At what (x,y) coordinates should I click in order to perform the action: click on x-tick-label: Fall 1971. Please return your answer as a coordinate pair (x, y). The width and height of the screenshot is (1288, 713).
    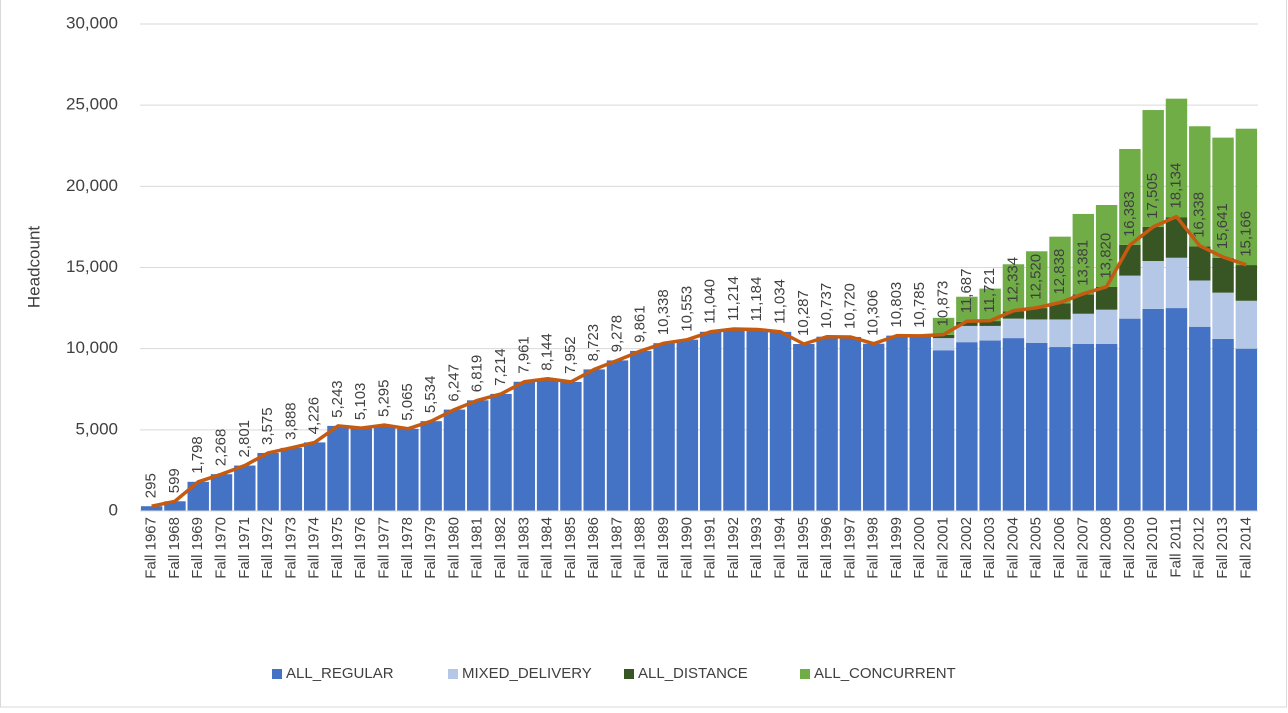
    Looking at the image, I should click on (244, 548).